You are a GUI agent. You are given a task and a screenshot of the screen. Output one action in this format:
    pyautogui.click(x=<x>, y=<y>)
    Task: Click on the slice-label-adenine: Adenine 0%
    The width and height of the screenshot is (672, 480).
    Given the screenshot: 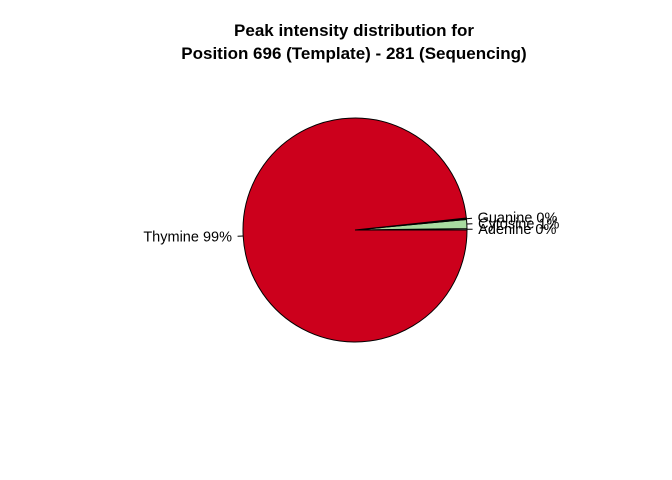 What is the action you would take?
    pyautogui.click(x=517, y=230)
    